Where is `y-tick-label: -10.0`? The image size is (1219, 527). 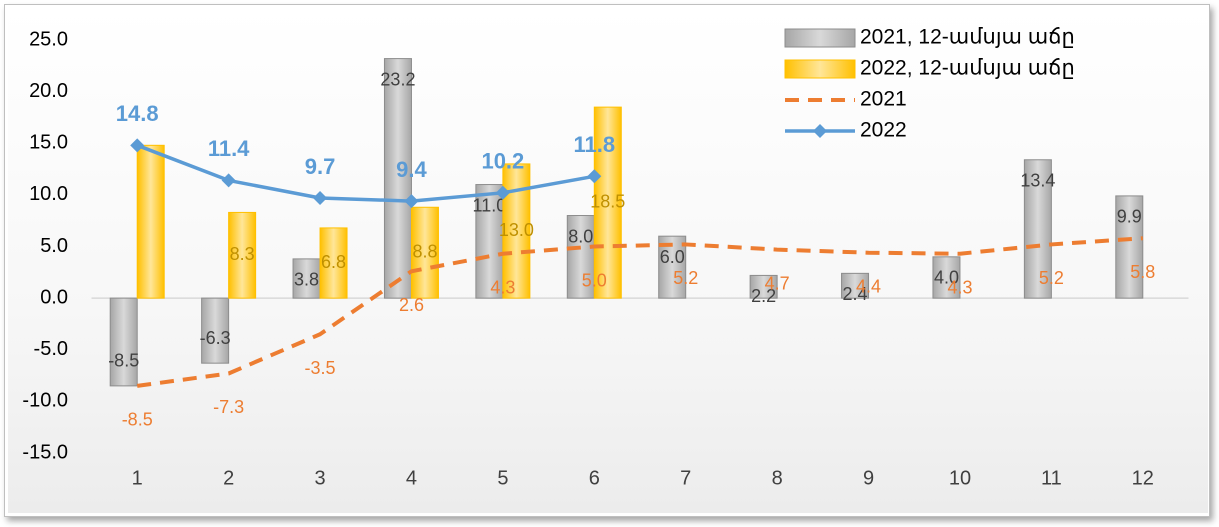 y-tick-label: -10.0 is located at coordinates (45, 401).